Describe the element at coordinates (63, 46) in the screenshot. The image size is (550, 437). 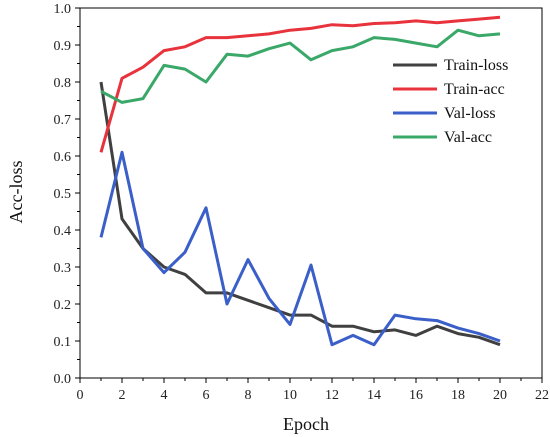
I see `y-tick-label: 0.9` at that location.